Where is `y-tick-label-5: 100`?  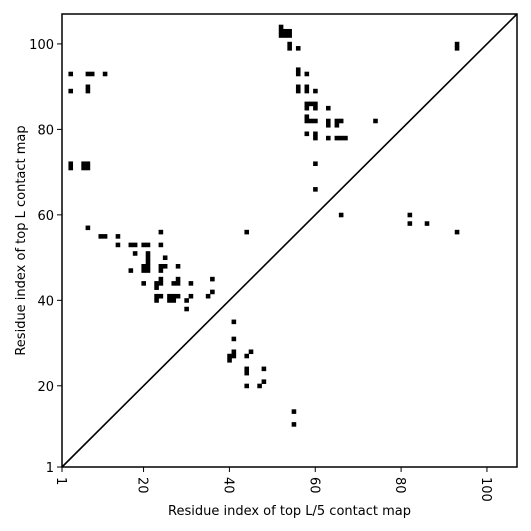 y-tick-label-5: 100 is located at coordinates (41, 45).